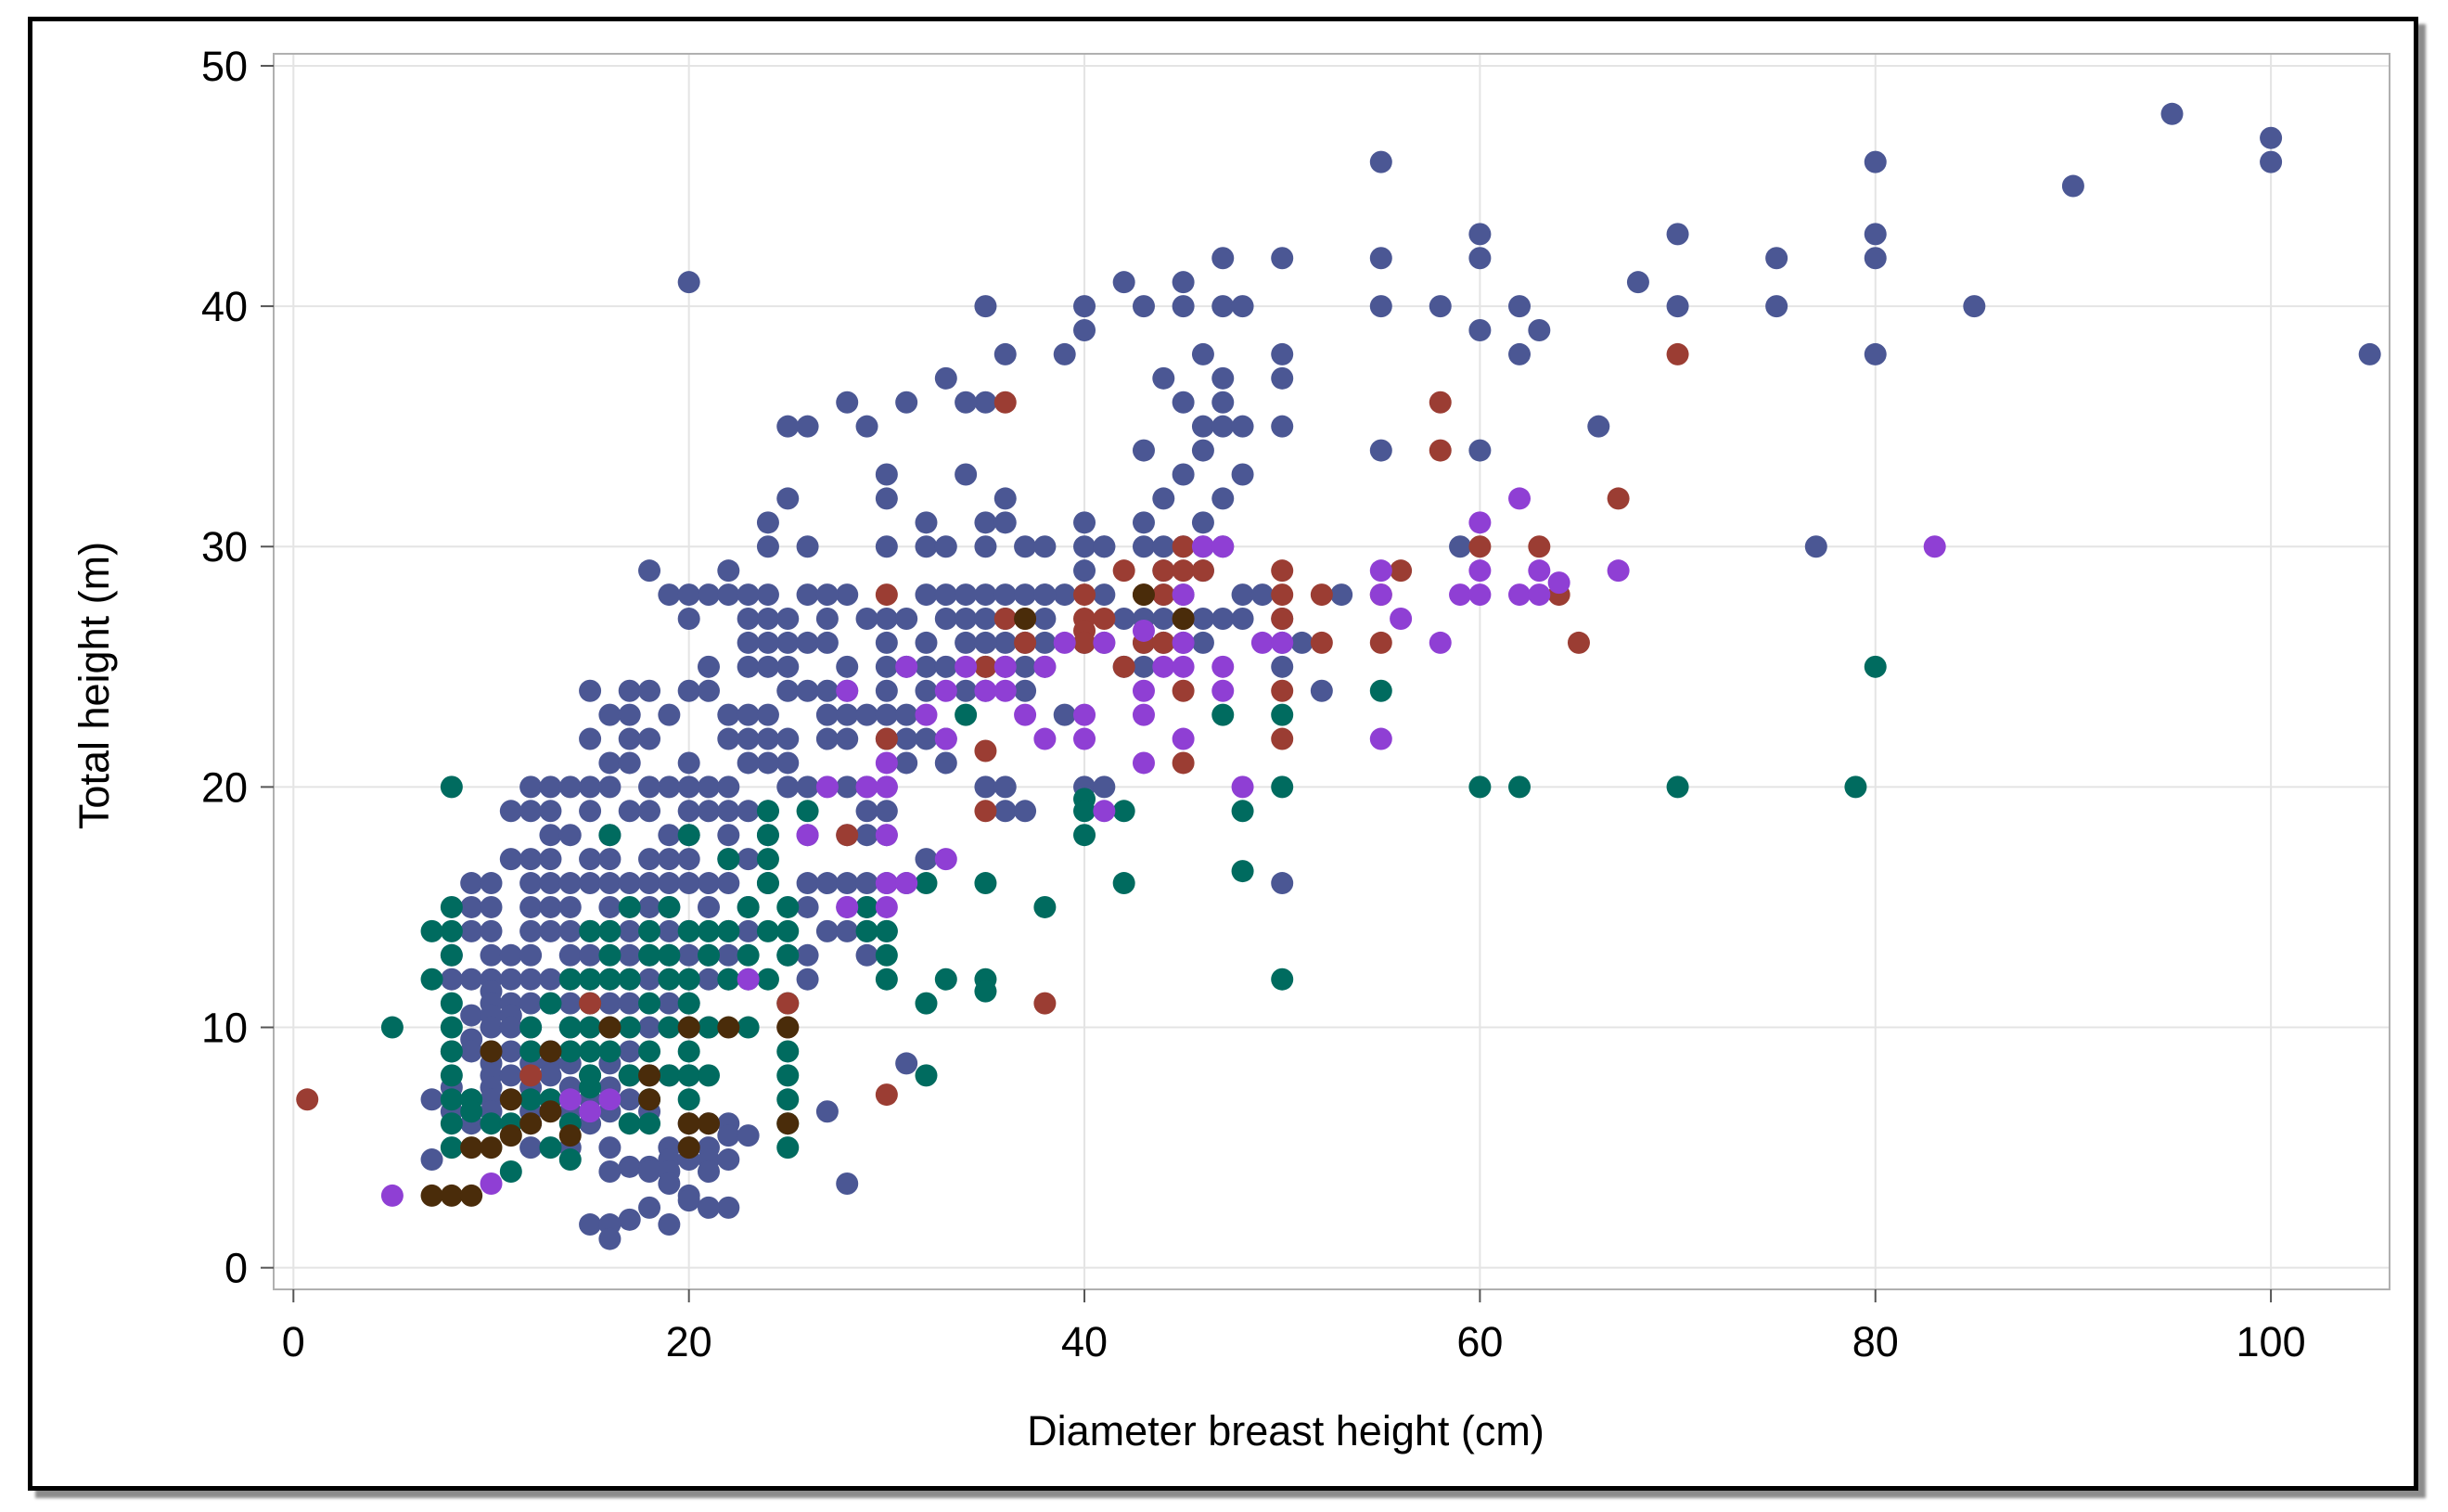 The width and height of the screenshot is (2448, 1512). I want to click on y-tick-label: 20, so click(224, 787).